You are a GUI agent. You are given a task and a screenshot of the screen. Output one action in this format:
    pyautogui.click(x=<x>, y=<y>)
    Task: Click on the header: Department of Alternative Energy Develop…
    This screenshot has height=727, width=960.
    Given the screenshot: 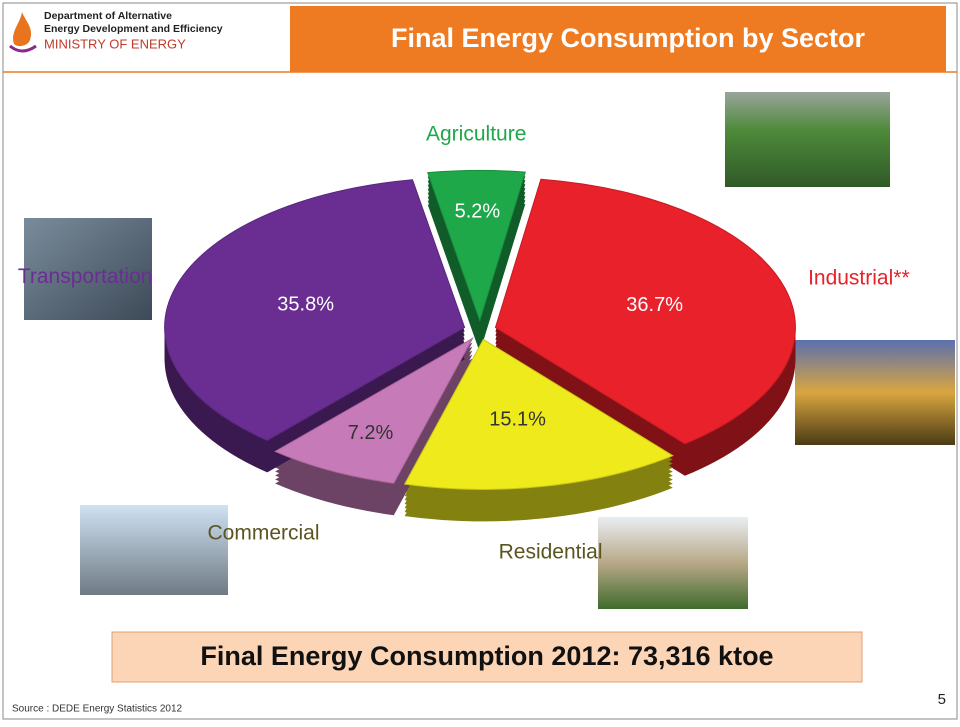 What is the action you would take?
    pyautogui.click(x=480, y=39)
    